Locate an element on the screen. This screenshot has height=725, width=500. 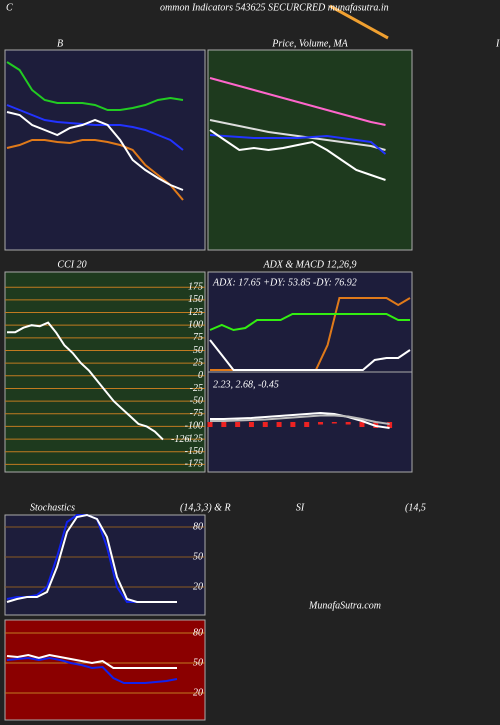
y-tick-label: -50 is located at coordinates (196, 400).